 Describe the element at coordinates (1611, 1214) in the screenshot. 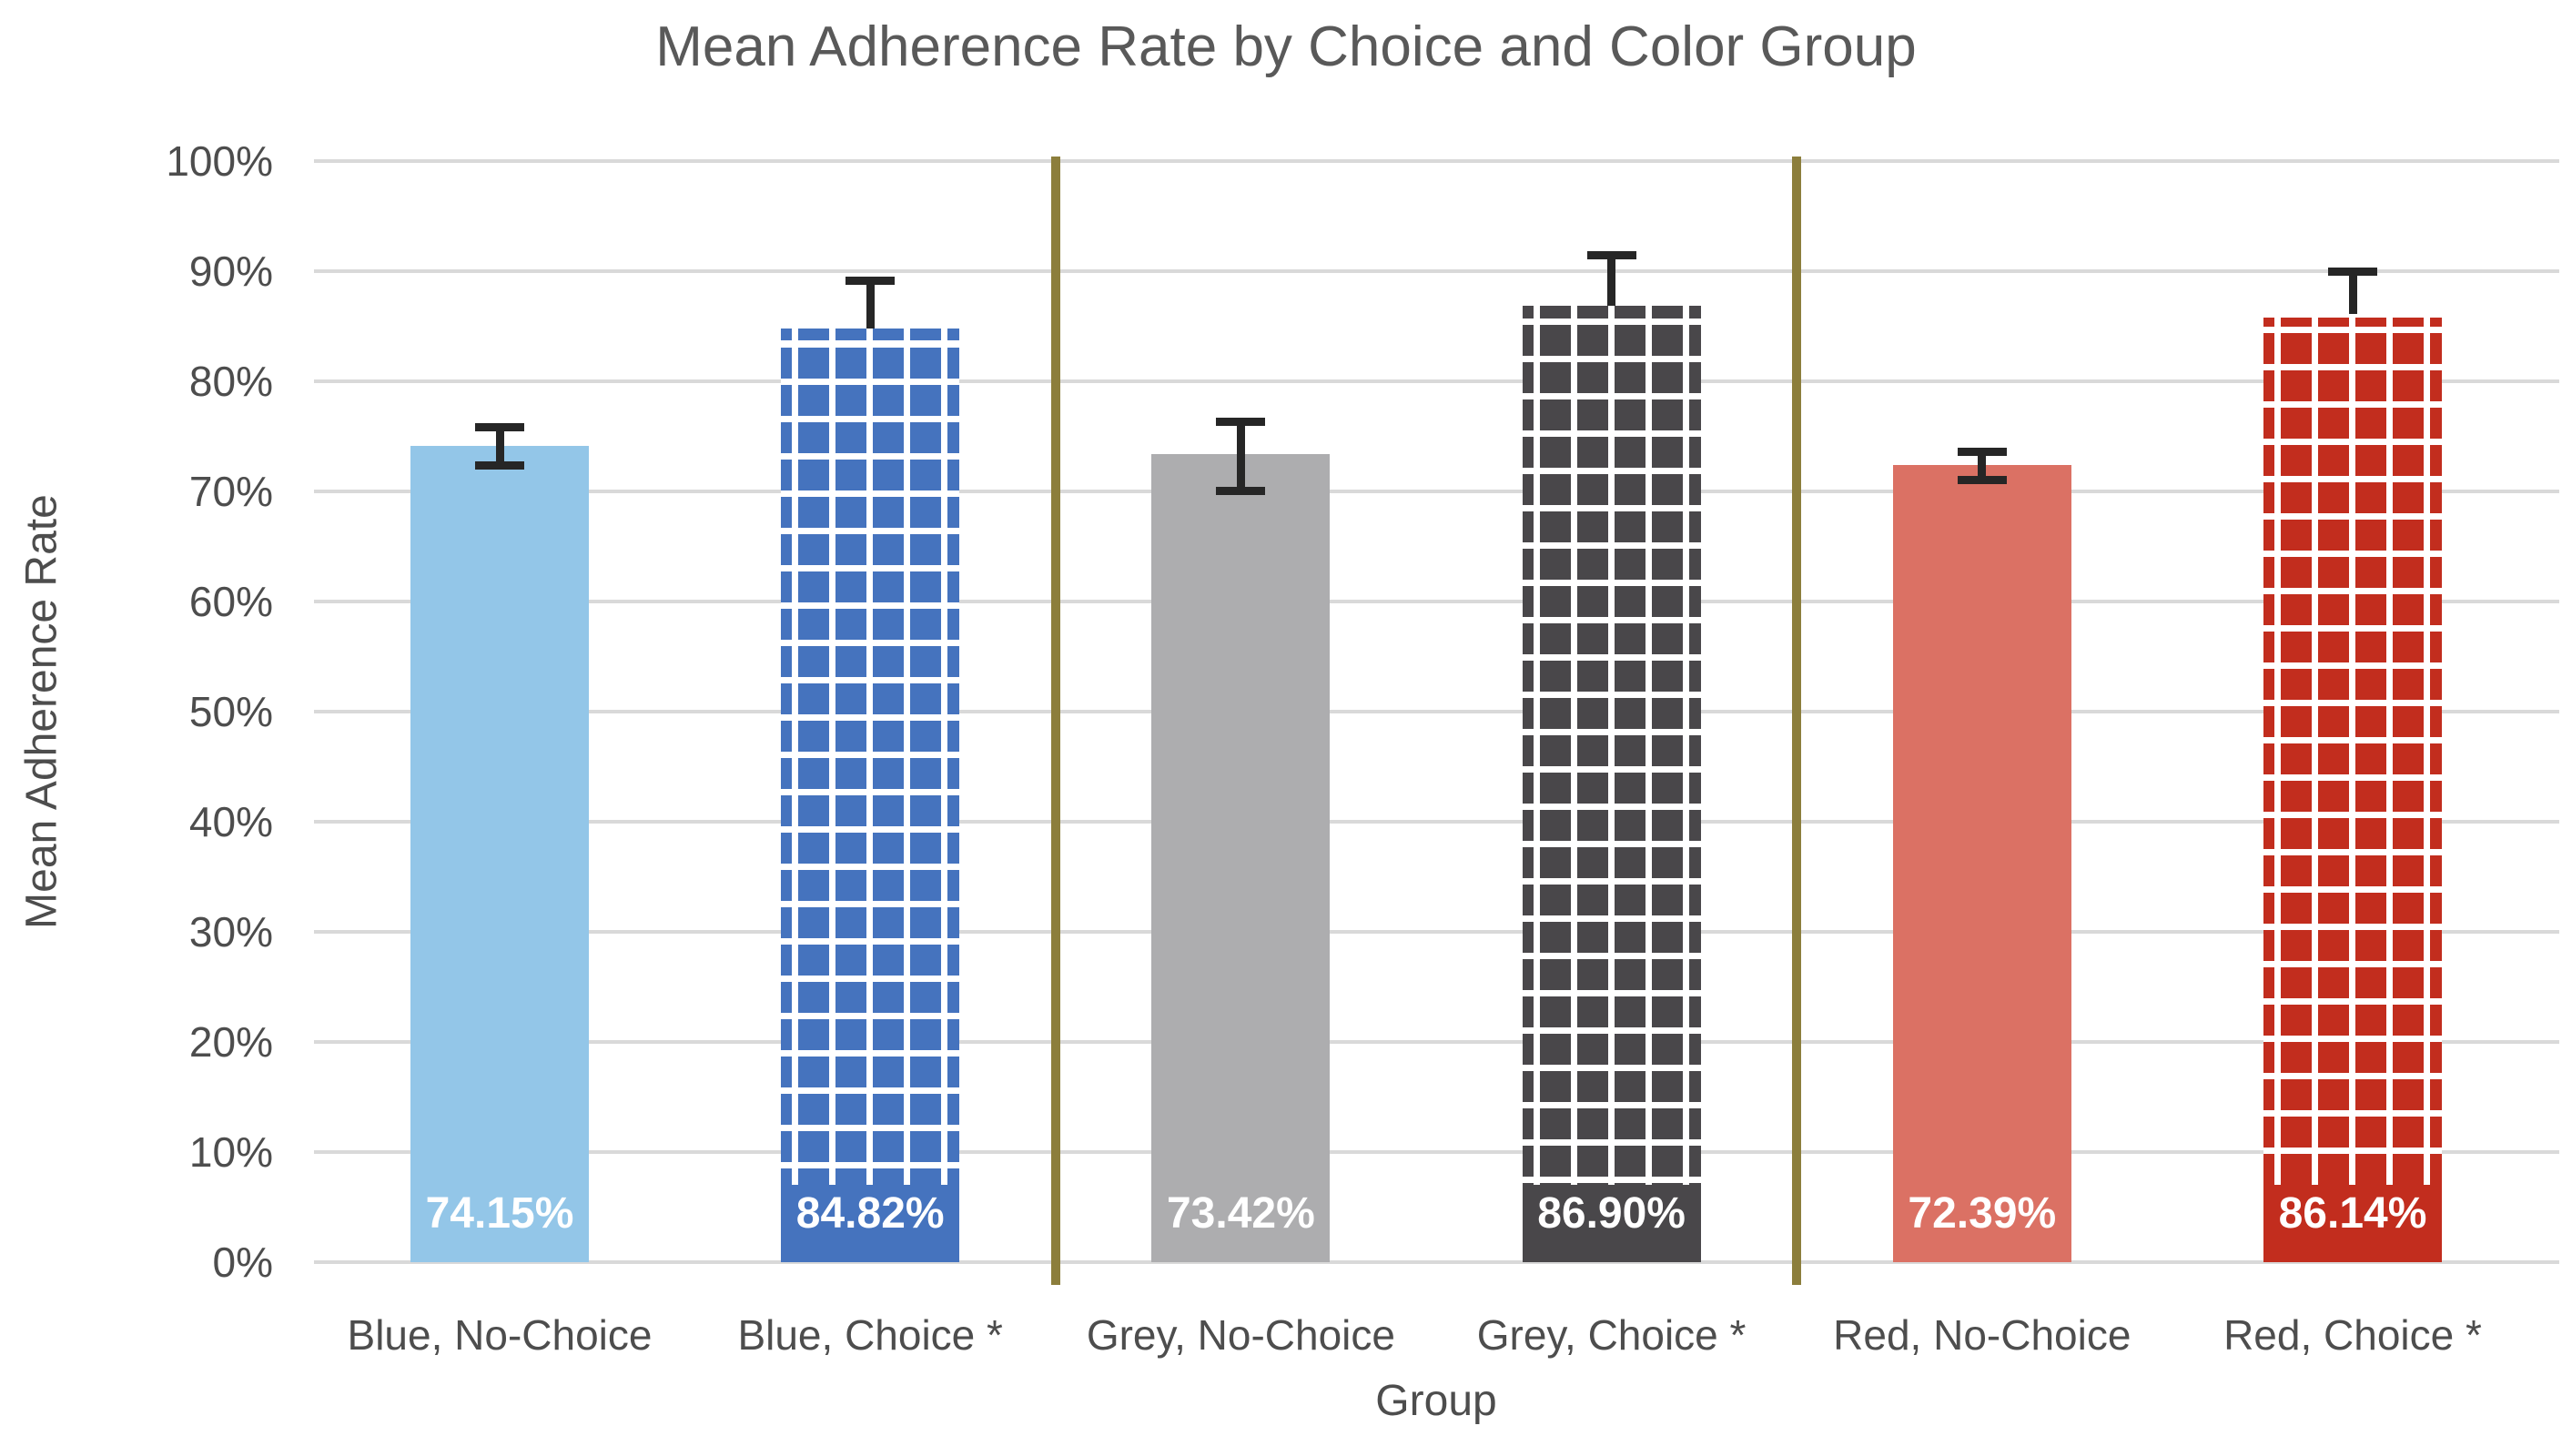

I see `bar-data-label: 86.90%` at that location.